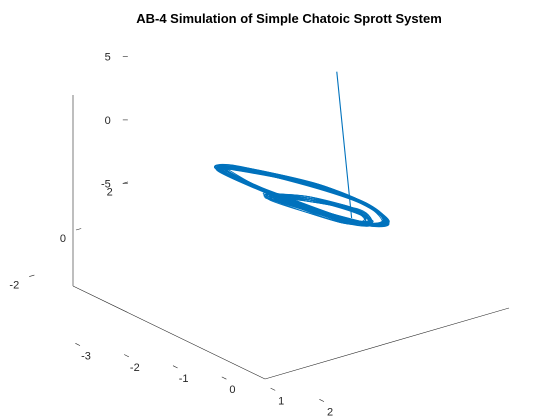  What do you see at coordinates (135, 368) in the screenshot?
I see `x-tick-label: -2` at bounding box center [135, 368].